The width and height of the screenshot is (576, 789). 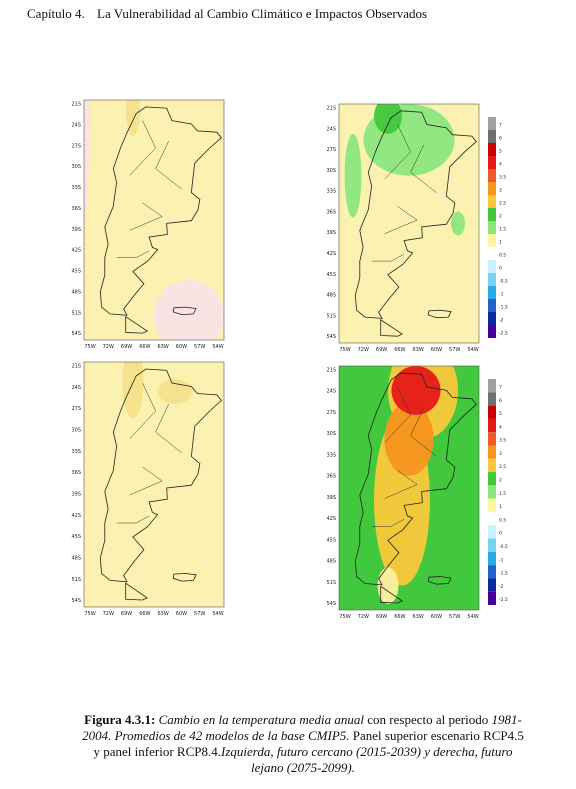 What do you see at coordinates (331, 519) in the screenshot?
I see `lat-label: 42S` at bounding box center [331, 519].